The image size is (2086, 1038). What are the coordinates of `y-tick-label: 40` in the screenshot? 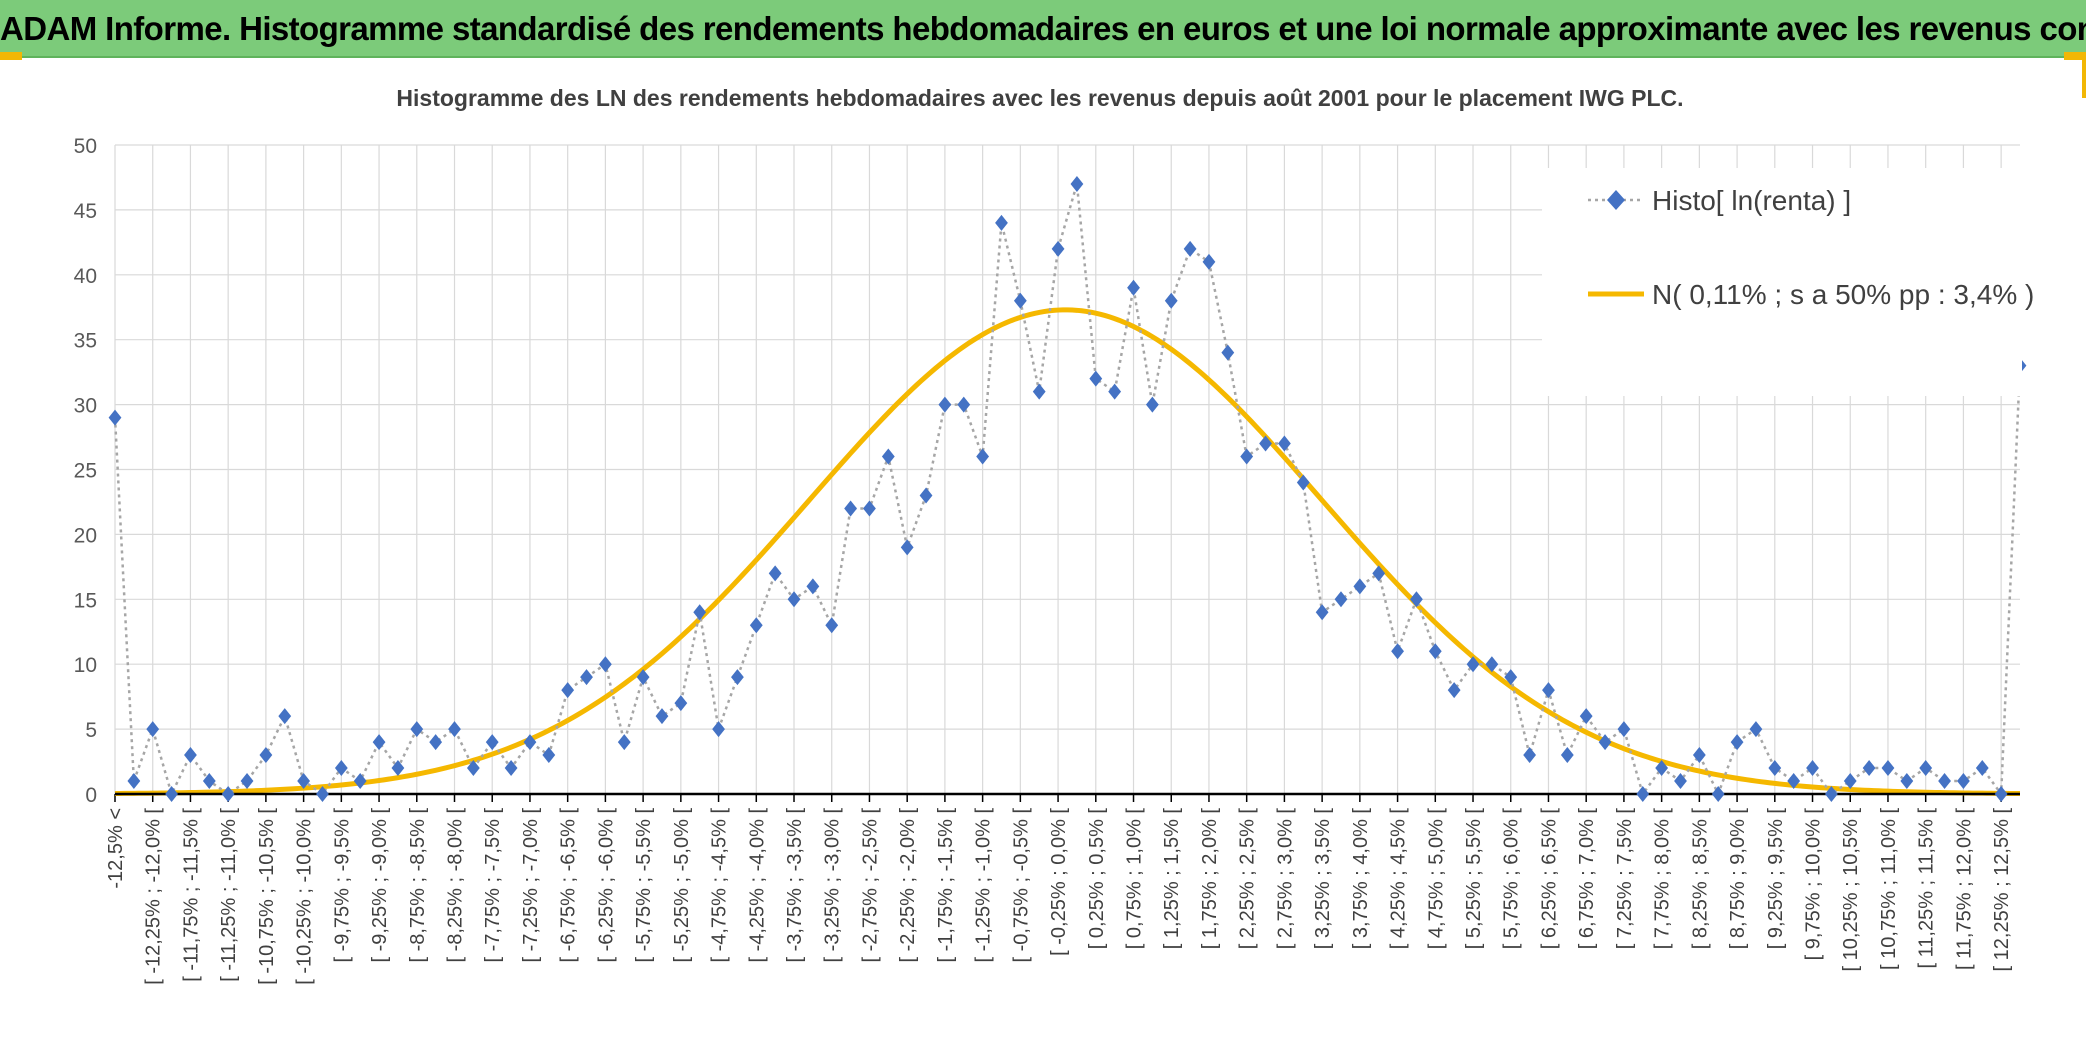 It's located at (85, 276).